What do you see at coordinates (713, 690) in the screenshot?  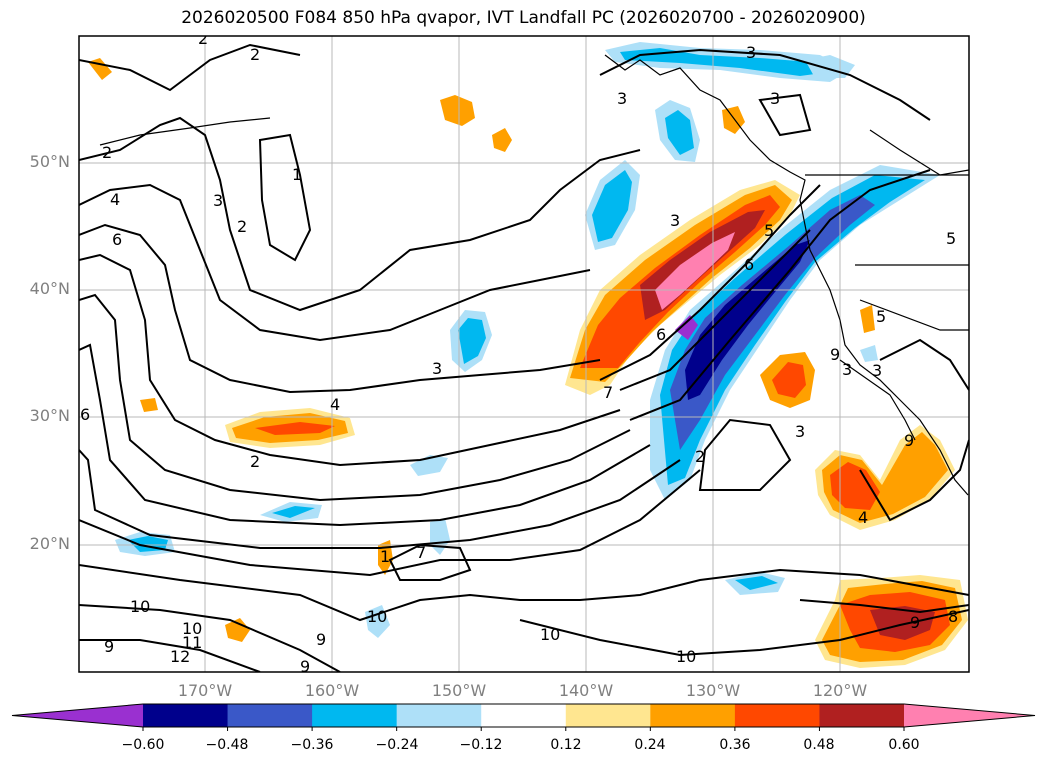 I see `lon-tick: 130°W` at bounding box center [713, 690].